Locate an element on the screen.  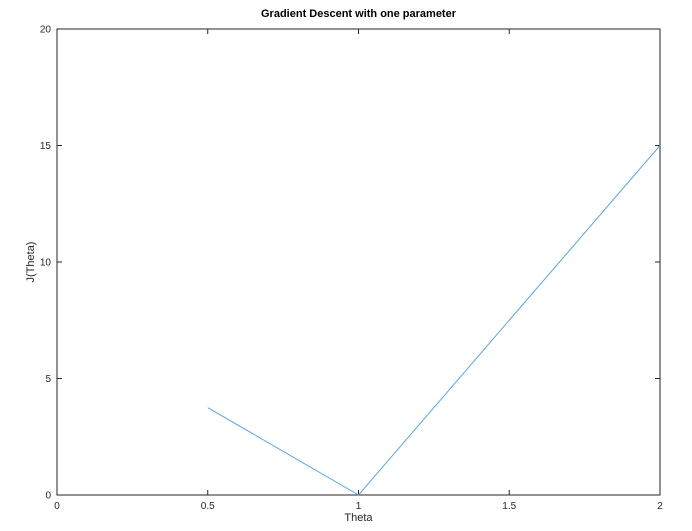
x-axis-label: Theta is located at coordinates (358, 518).